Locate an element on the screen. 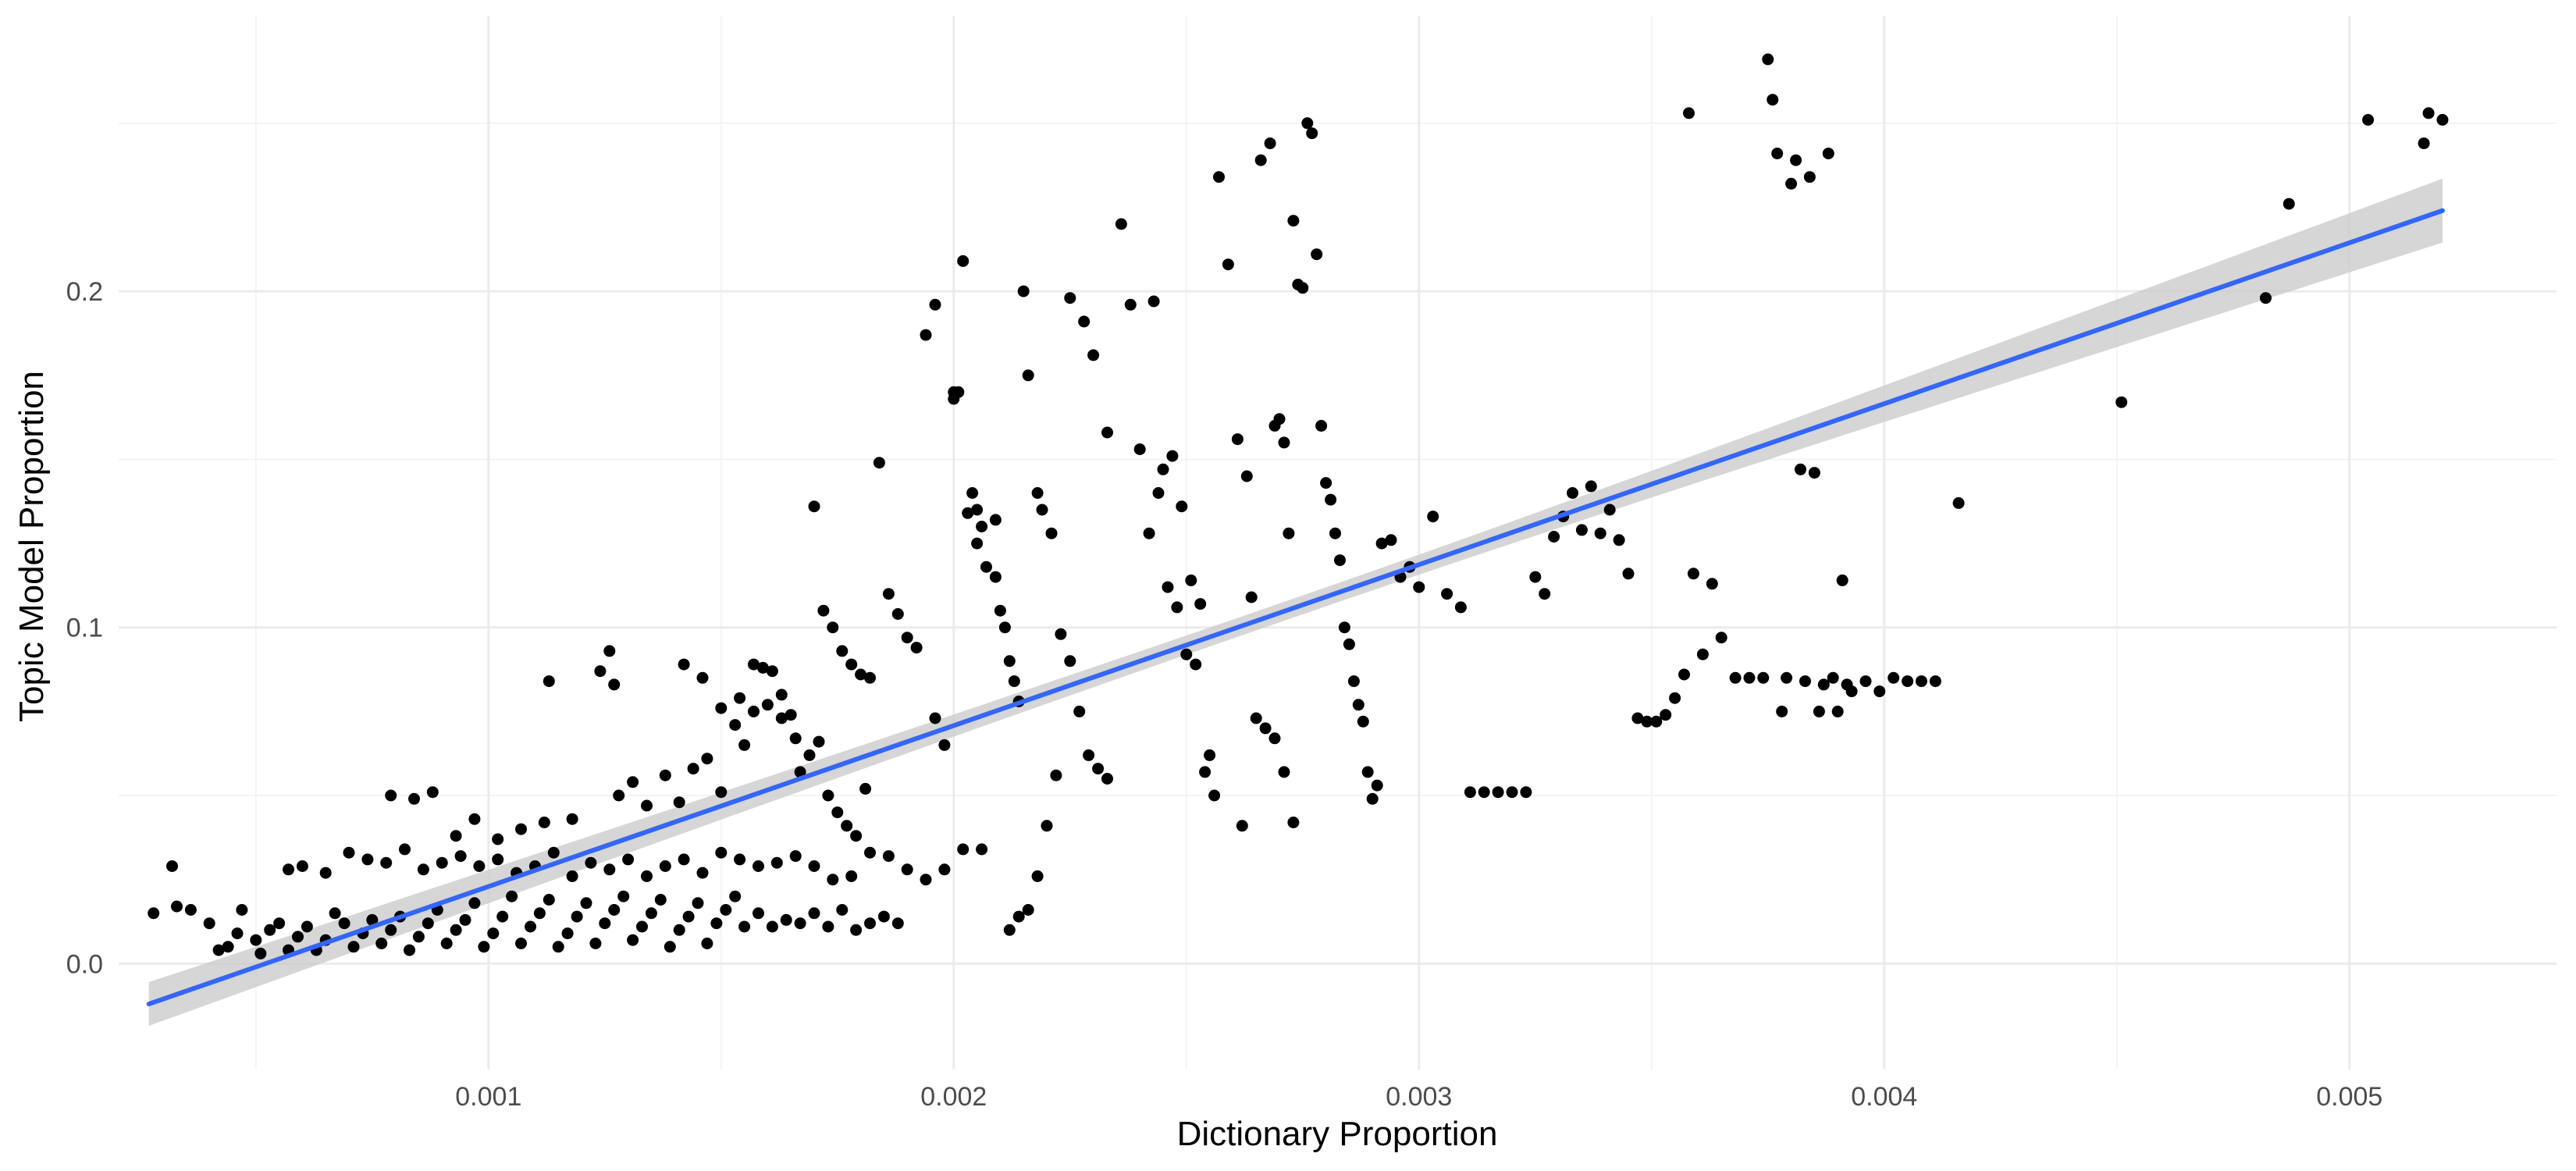 This screenshot has height=1171, width=2576. y-tick-label: 0.1 is located at coordinates (84, 628).